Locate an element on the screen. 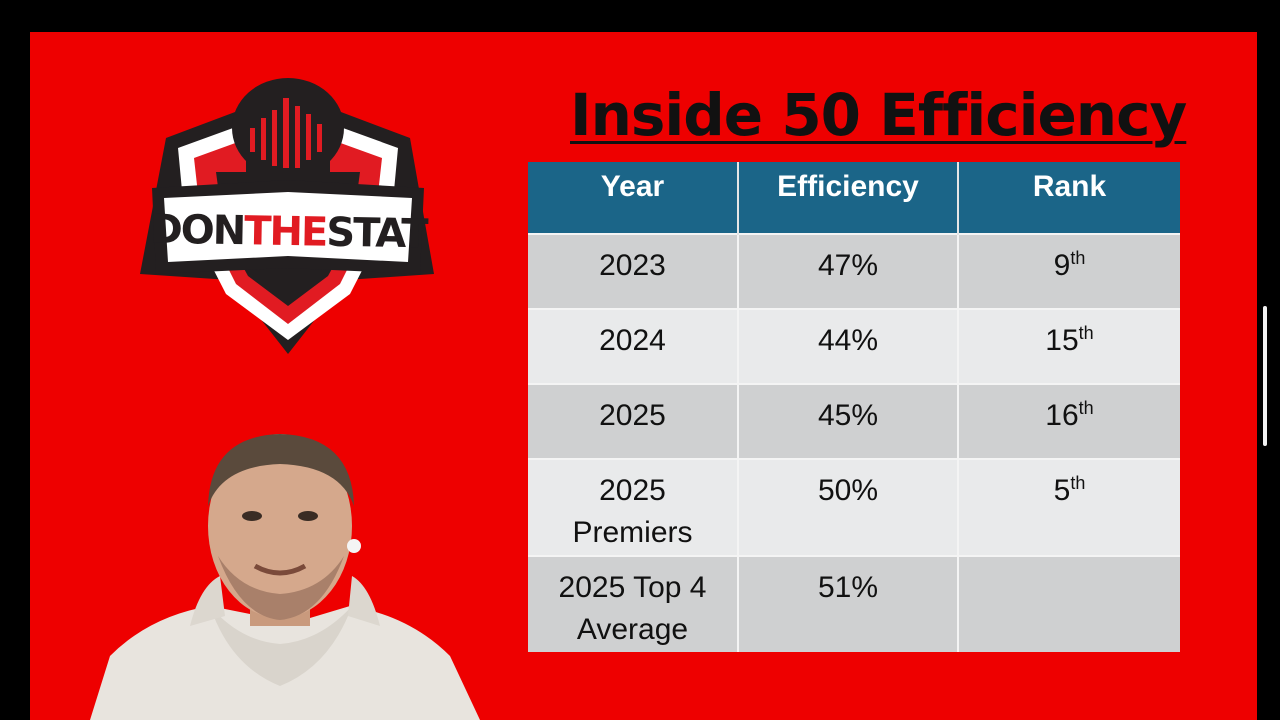 Image resolution: width=1280 pixels, height=720 pixels. table-row: 2025 45% 16th is located at coordinates (854, 421).